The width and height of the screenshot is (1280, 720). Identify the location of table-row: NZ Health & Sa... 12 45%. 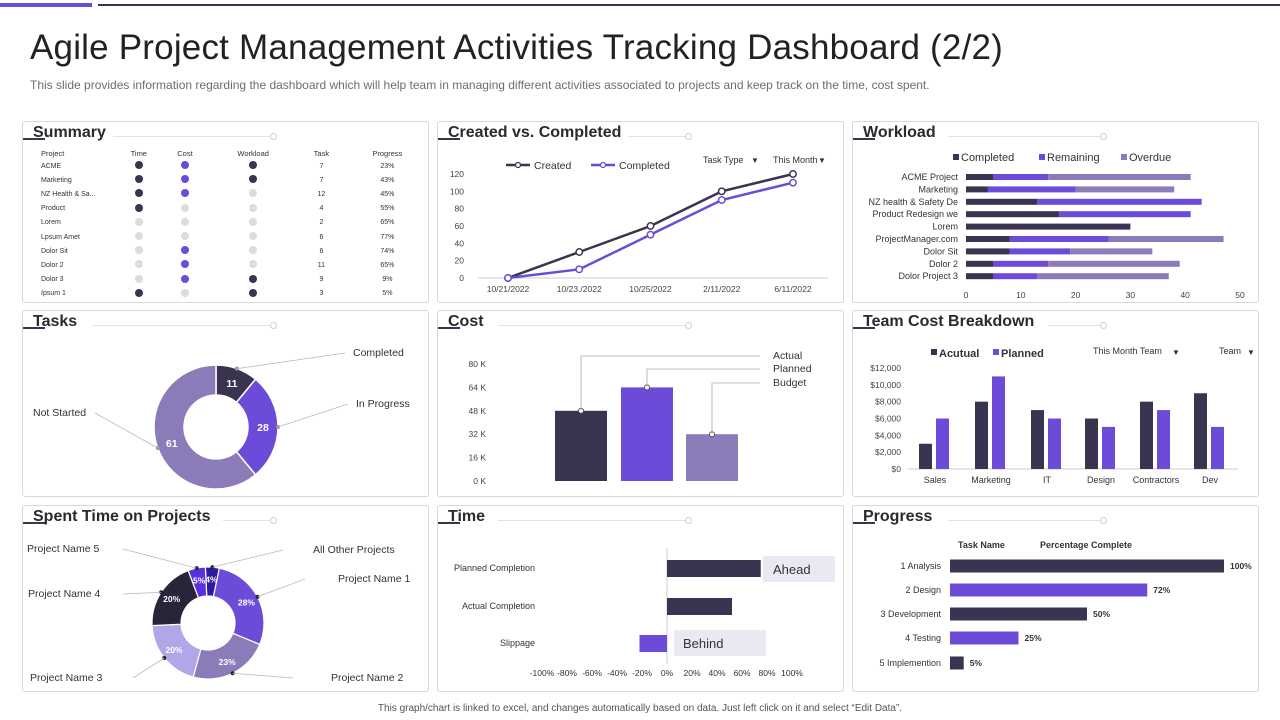
(236, 194).